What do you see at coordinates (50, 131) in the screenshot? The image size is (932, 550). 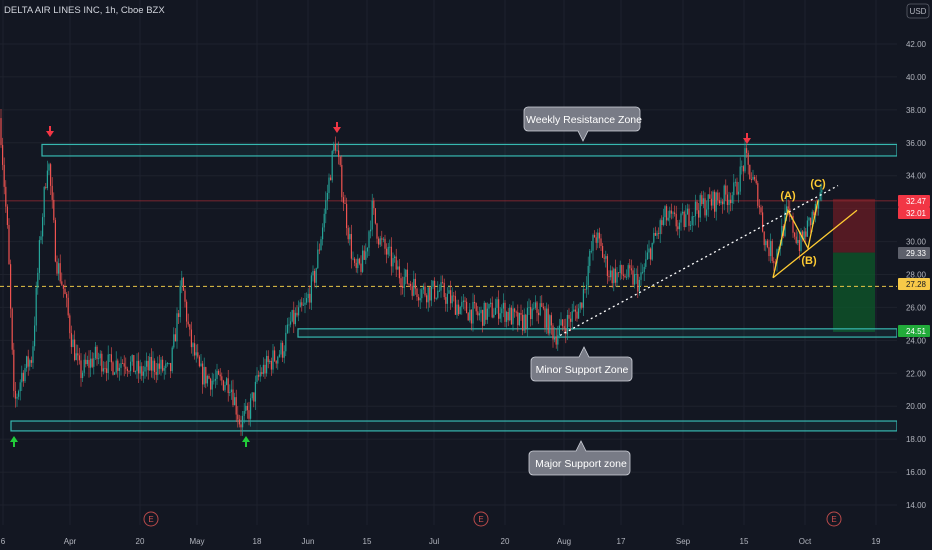 I see `down-arrow-icon` at bounding box center [50, 131].